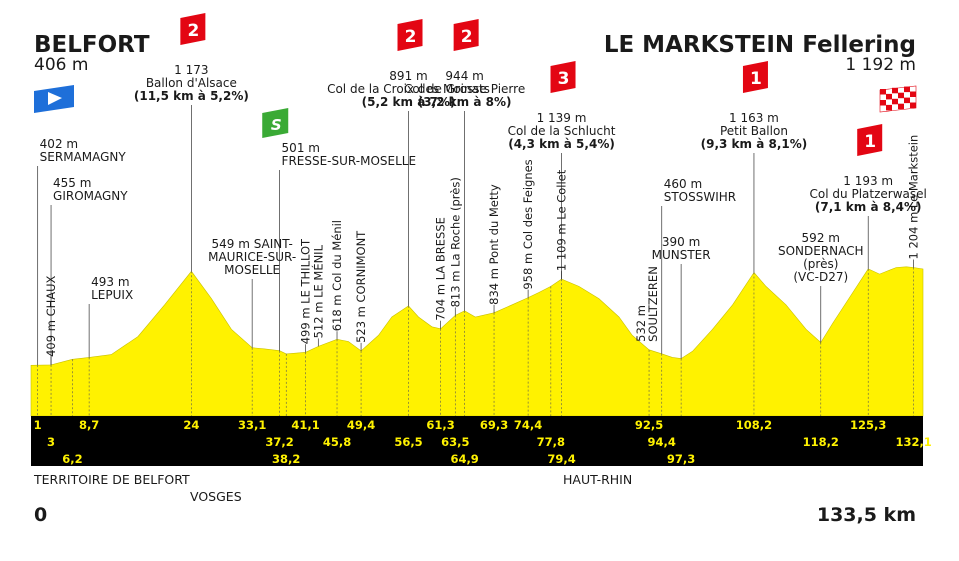  Describe the element at coordinates (191, 83) in the screenshot. I see `climb-ballon-d-alsace-line-1: Ballon d'Alsace` at that location.